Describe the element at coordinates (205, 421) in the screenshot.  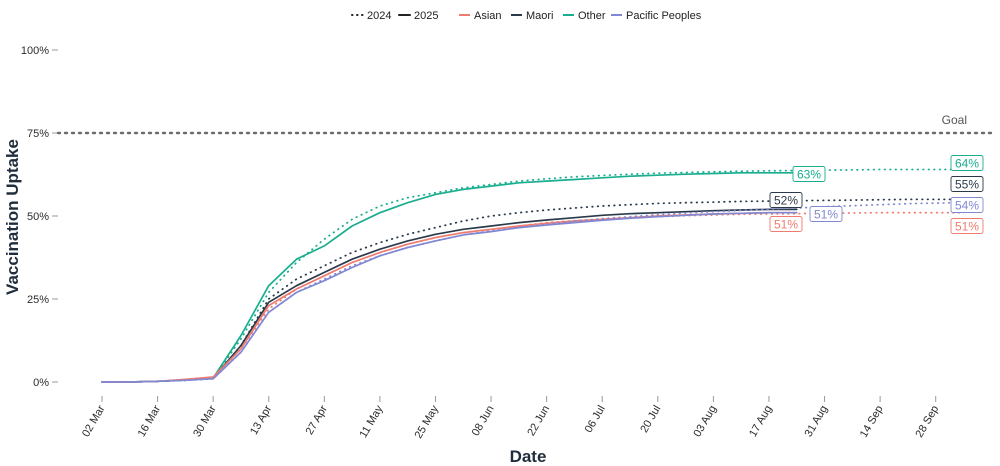
I see `x-tick-label: 30 Mar` at that location.